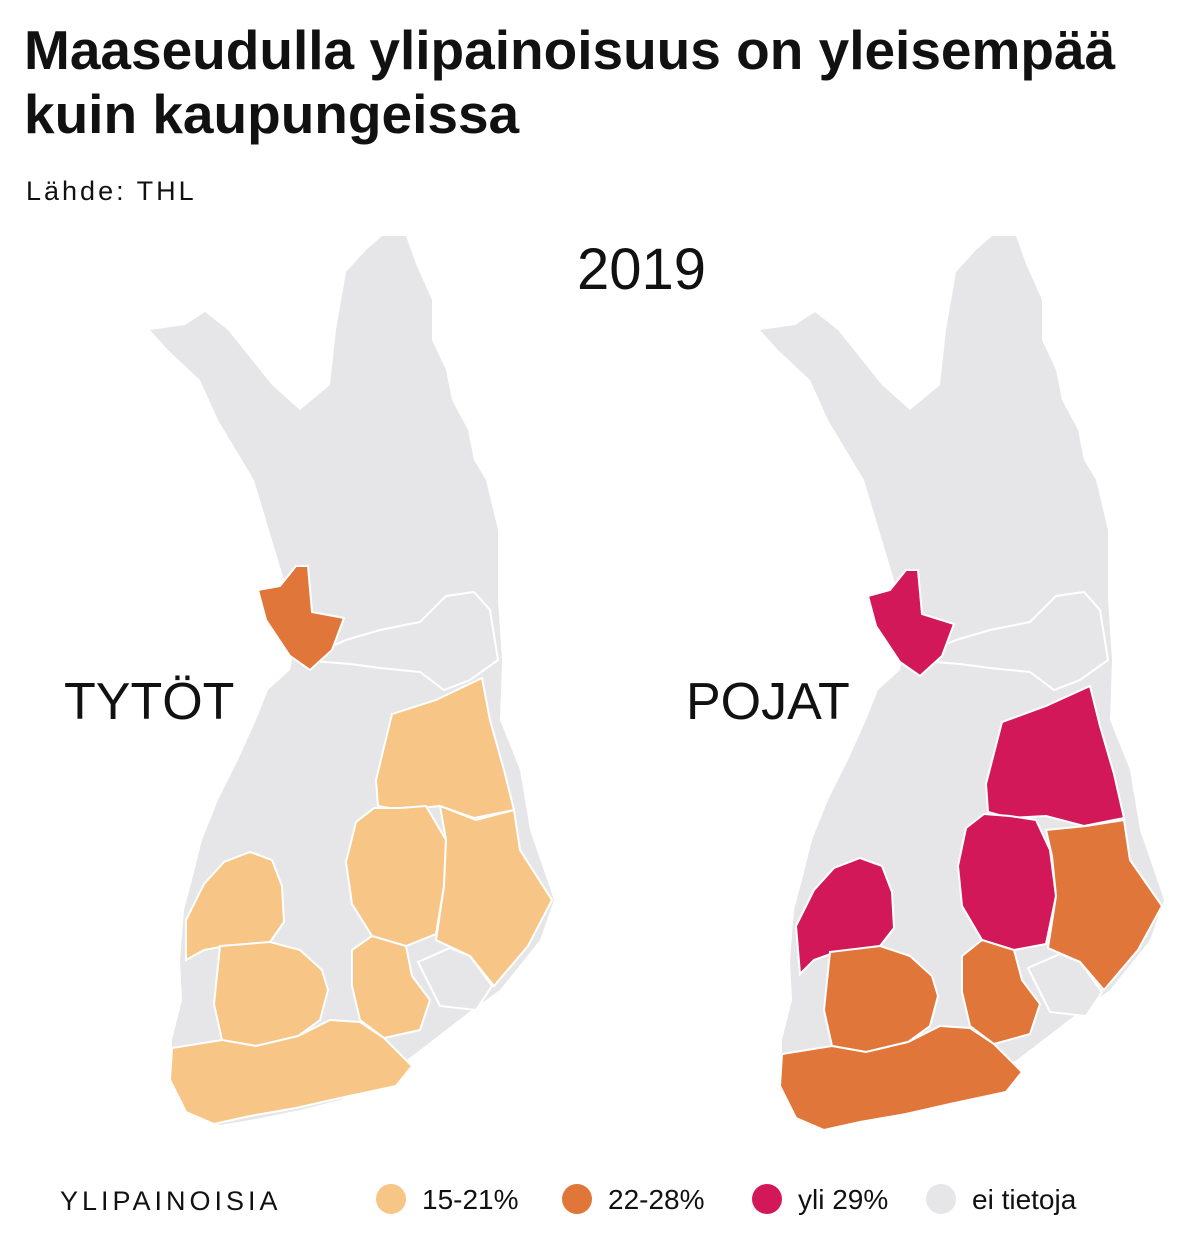 The width and height of the screenshot is (1199, 1250). What do you see at coordinates (941, 1199) in the screenshot?
I see `legend-swatch-nodata` at bounding box center [941, 1199].